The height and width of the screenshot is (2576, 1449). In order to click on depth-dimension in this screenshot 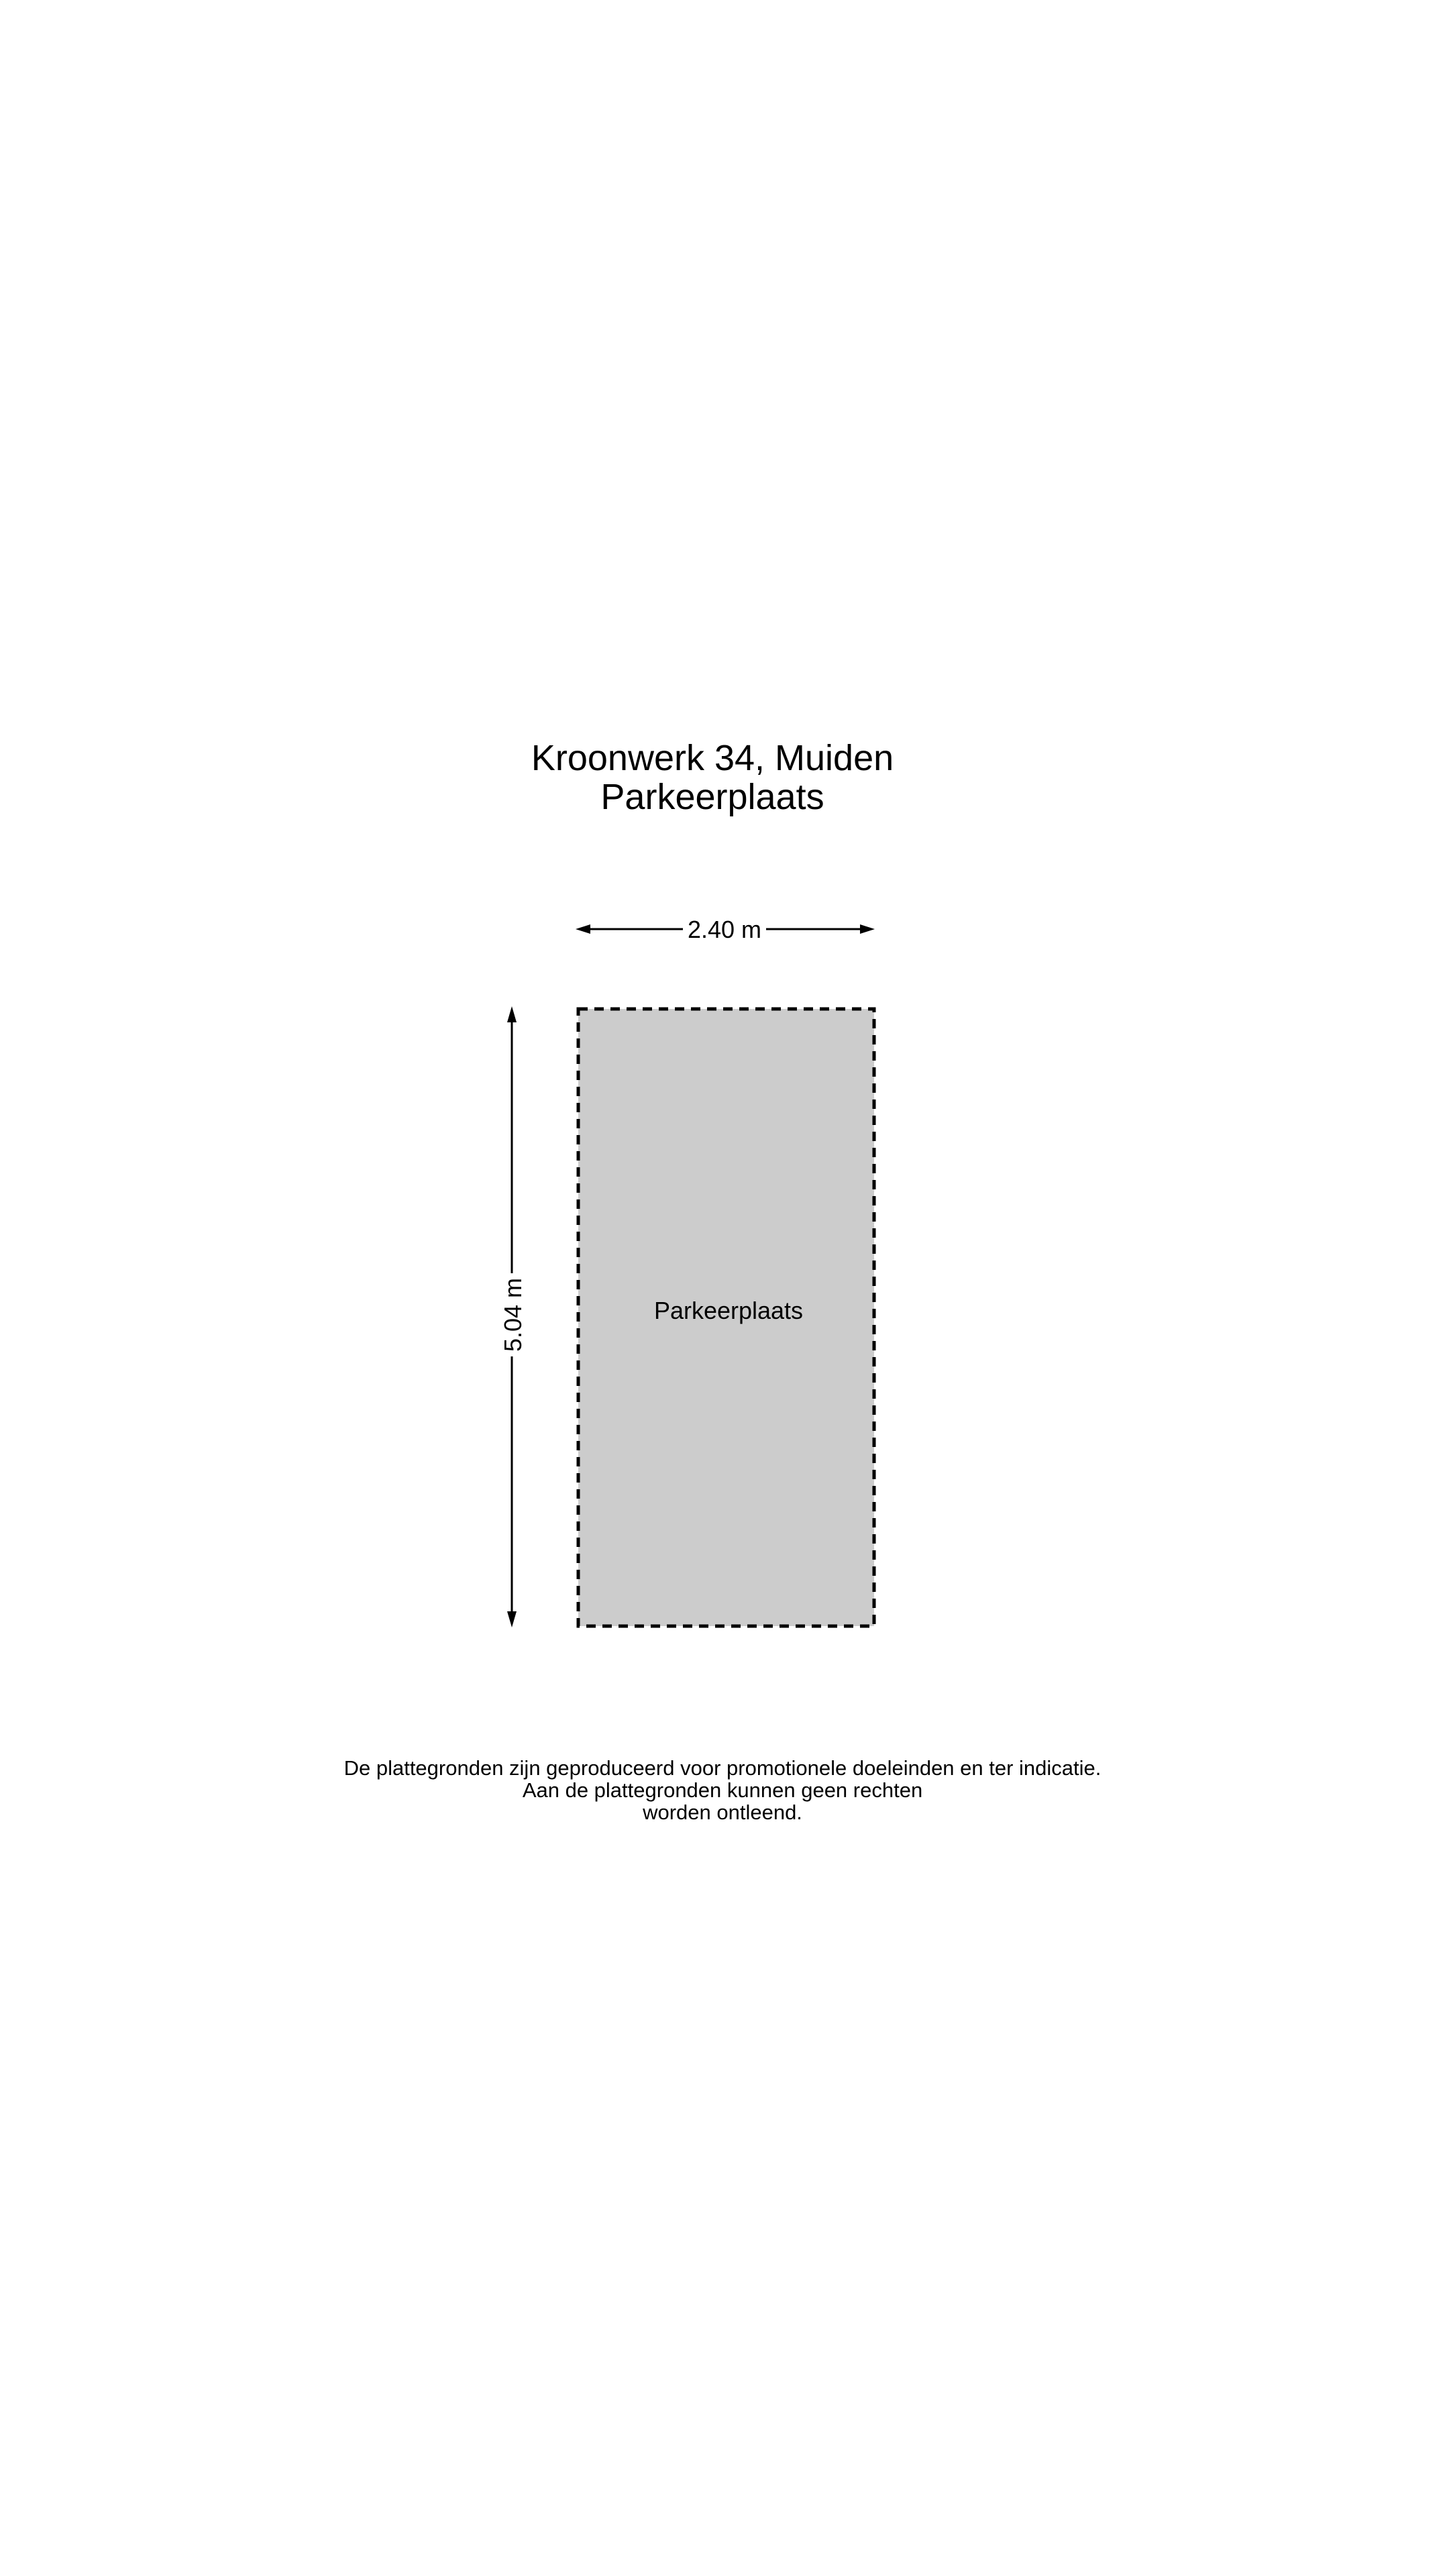, I will do `click(512, 1316)`.